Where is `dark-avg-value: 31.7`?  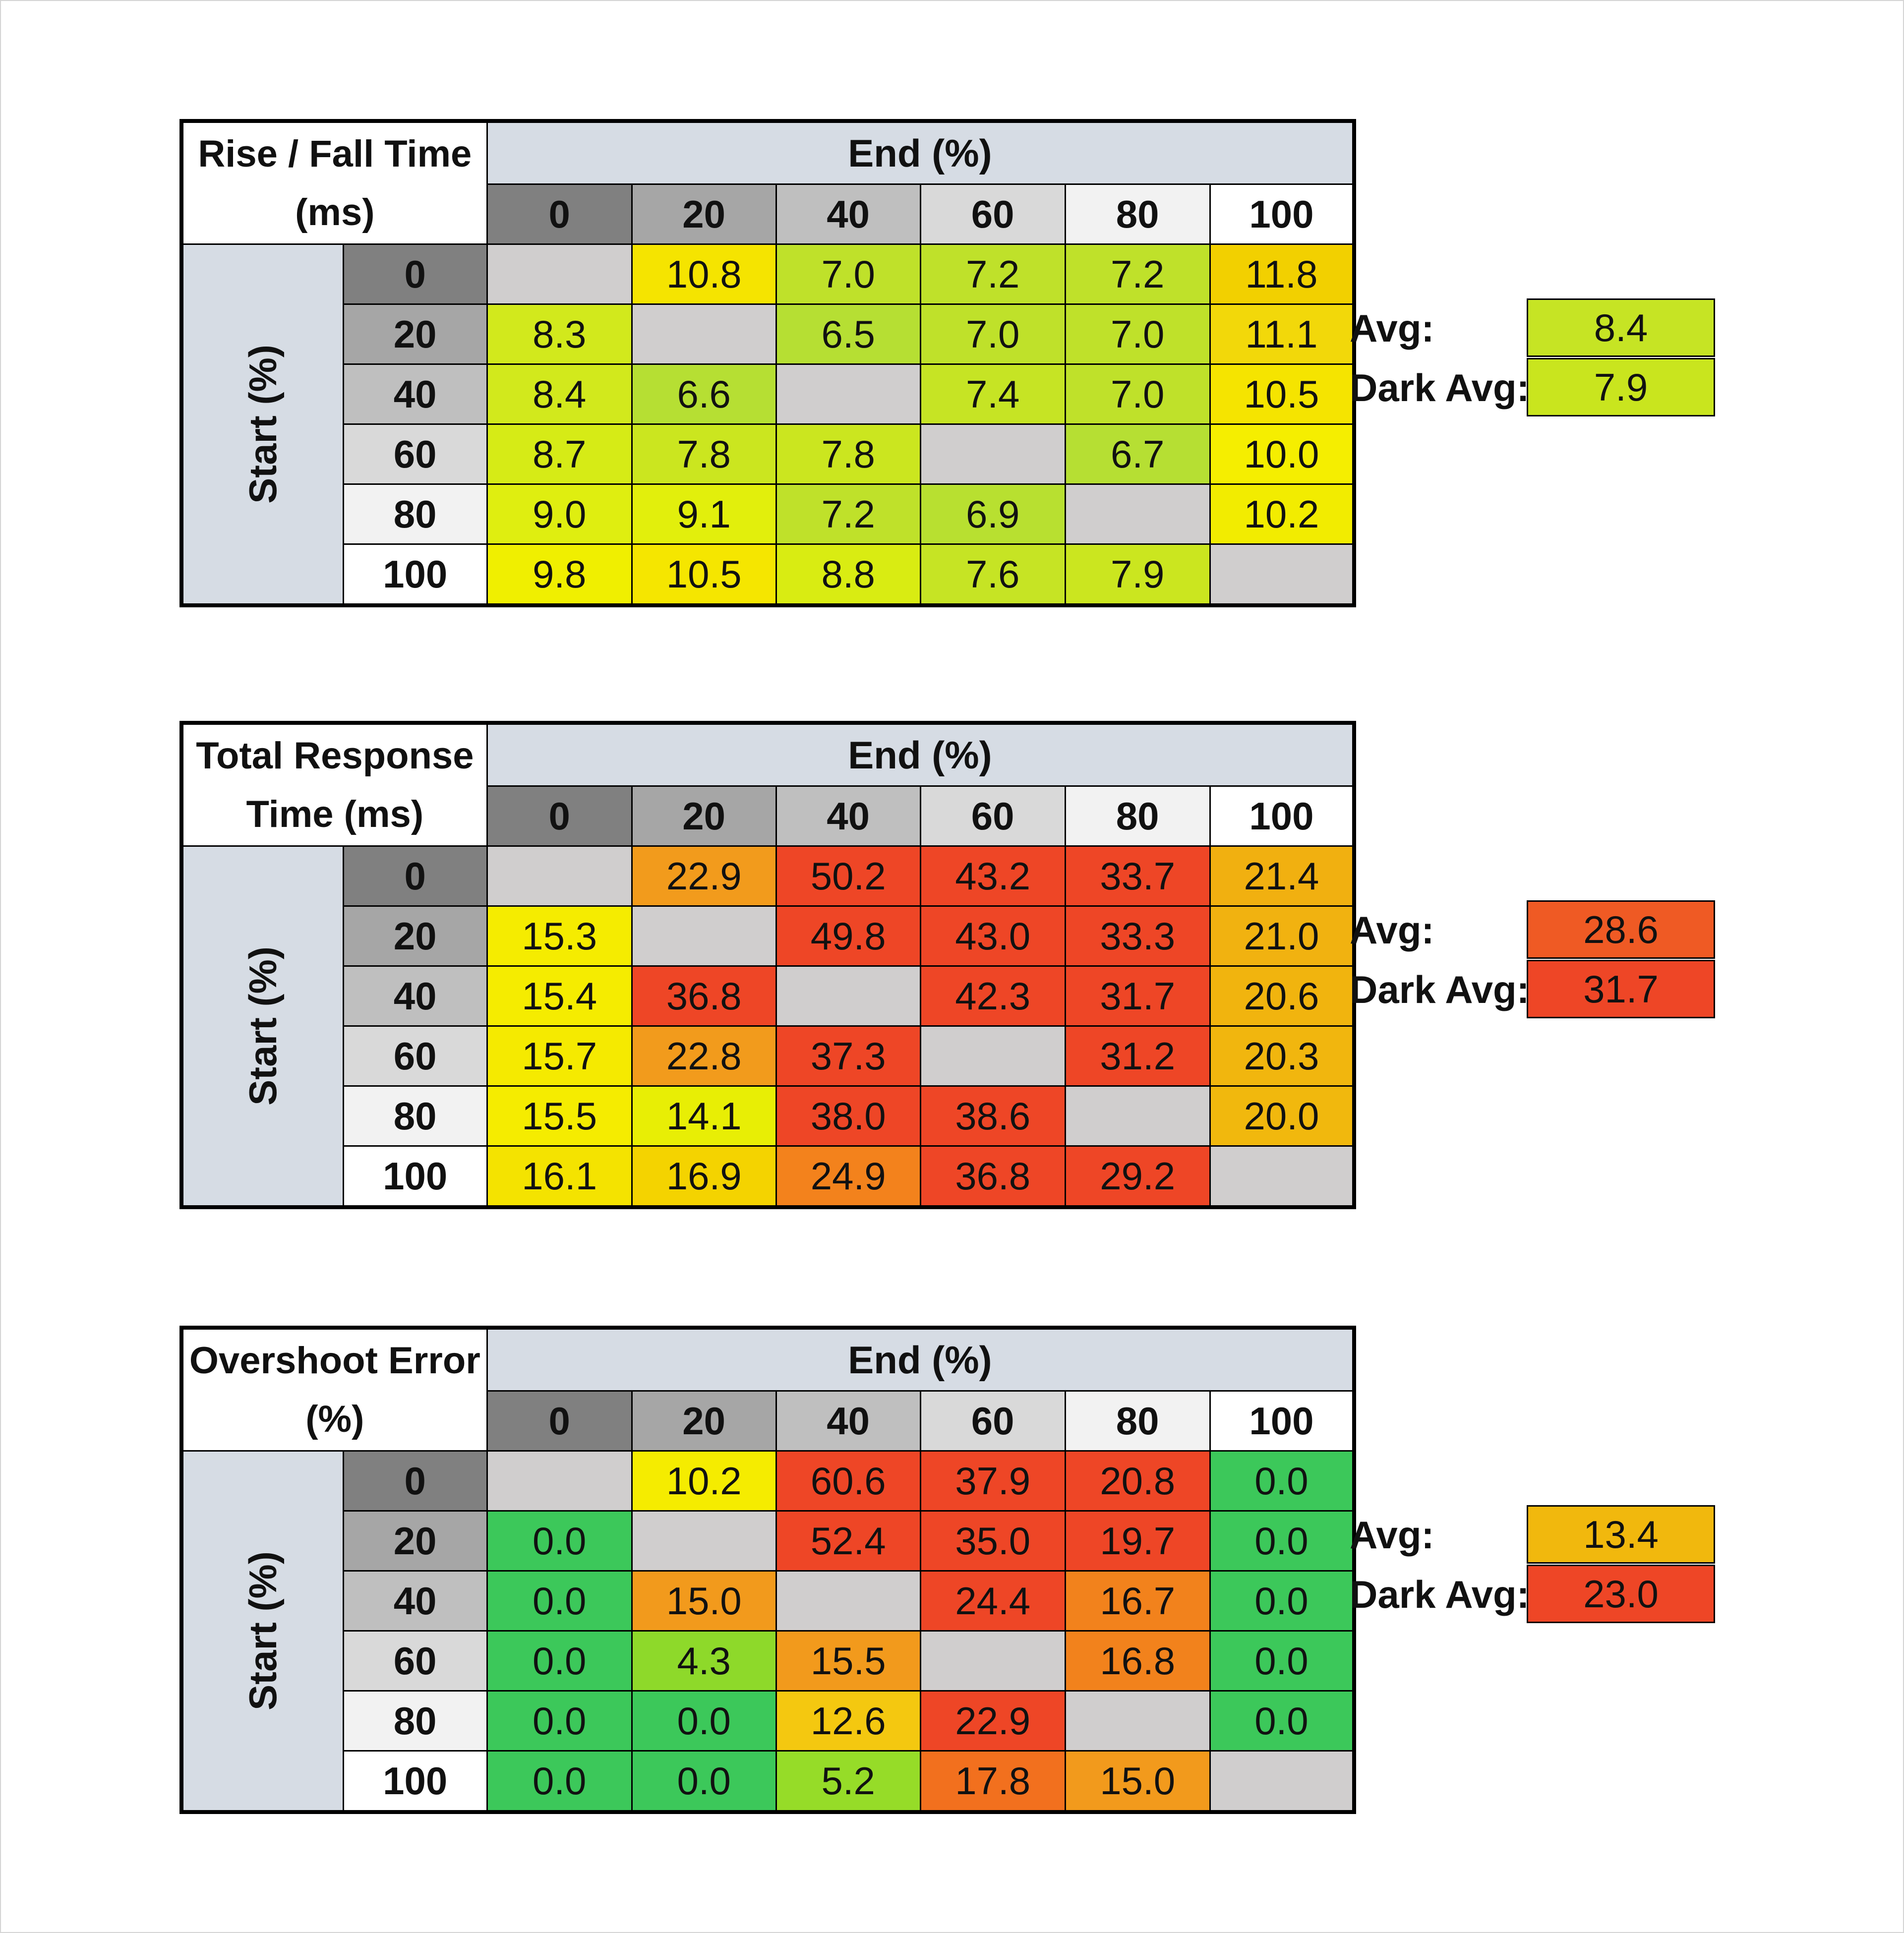 dark-avg-value: 31.7 is located at coordinates (1621, 989).